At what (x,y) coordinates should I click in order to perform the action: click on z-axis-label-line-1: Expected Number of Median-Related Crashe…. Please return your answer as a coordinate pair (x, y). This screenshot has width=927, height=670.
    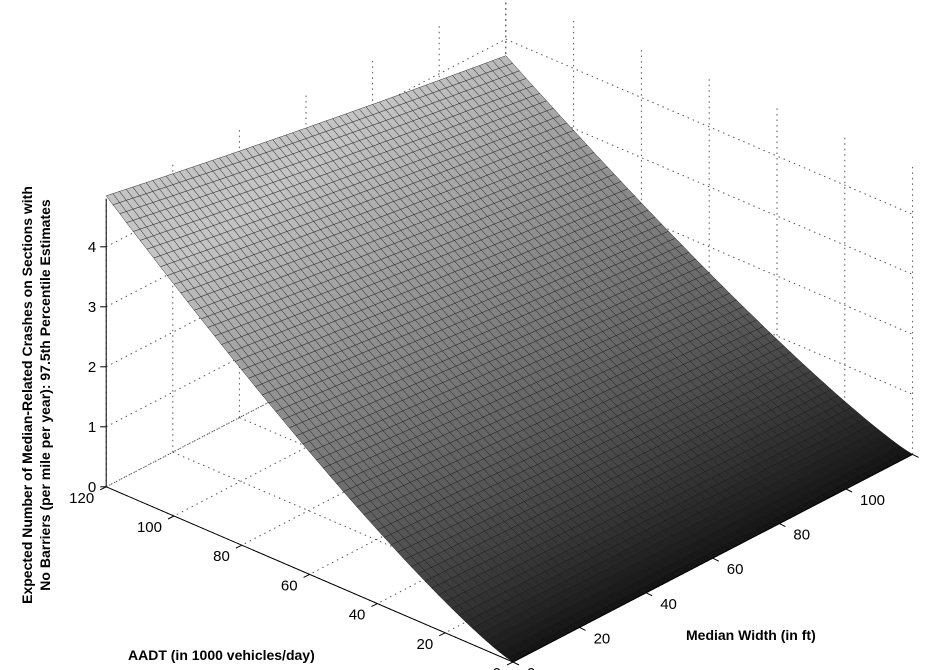
    Looking at the image, I should click on (27, 395).